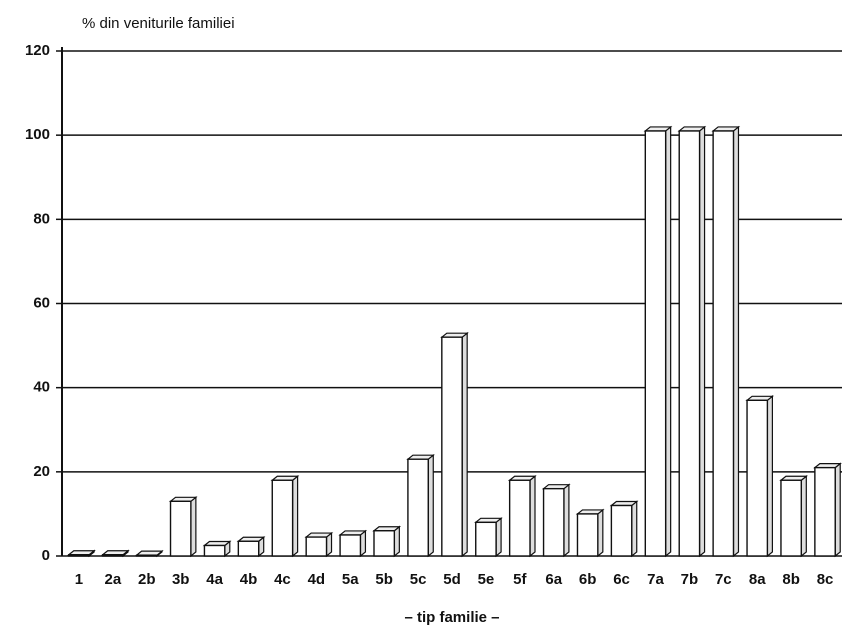  I want to click on x-tick-label: 7a, so click(655, 579).